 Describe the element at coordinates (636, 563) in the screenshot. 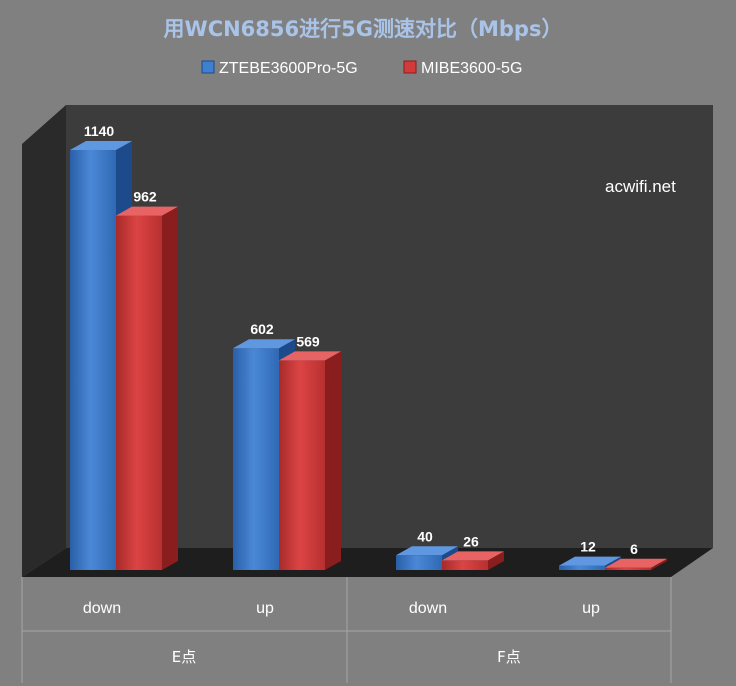

I see `bar-s2-c4-top` at that location.